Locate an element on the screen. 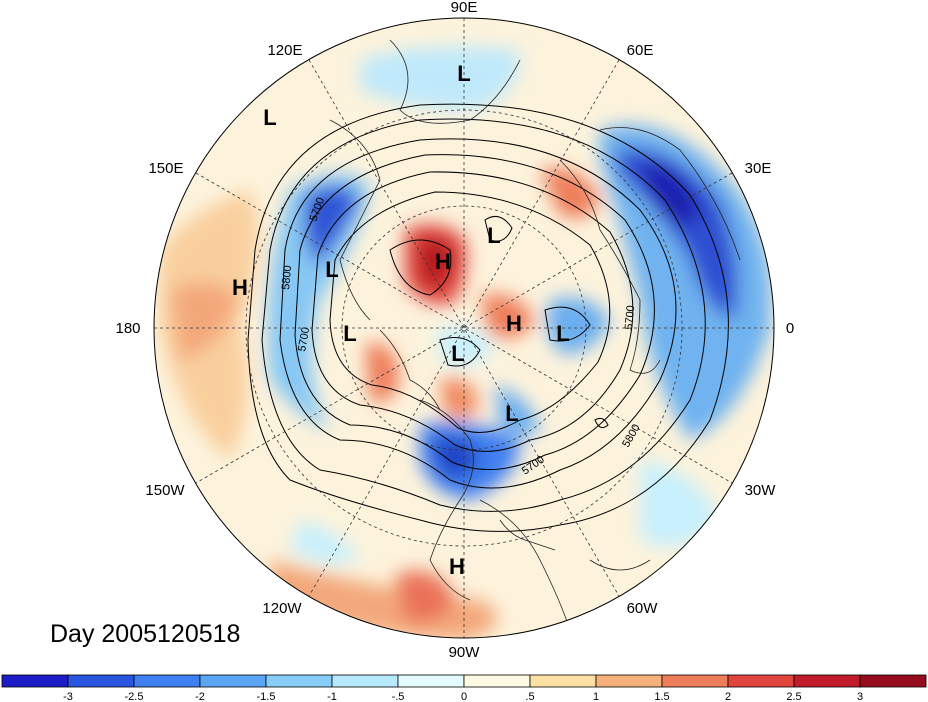 This screenshot has height=702, width=928. colorbar-tick-label: -3 is located at coordinates (68, 696).